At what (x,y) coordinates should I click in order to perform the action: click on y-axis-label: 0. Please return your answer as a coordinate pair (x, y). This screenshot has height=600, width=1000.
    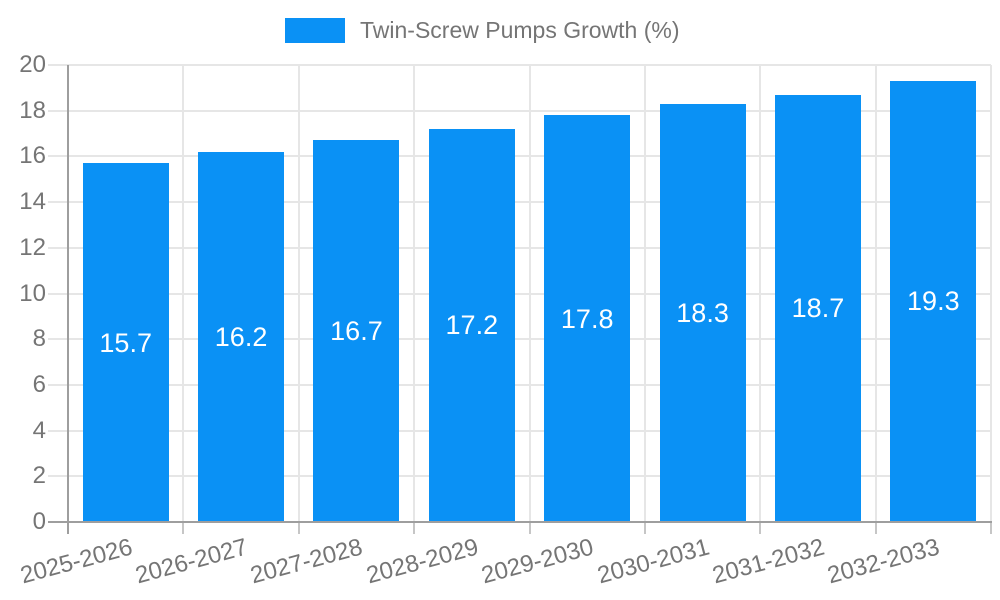
    Looking at the image, I should click on (39, 521).